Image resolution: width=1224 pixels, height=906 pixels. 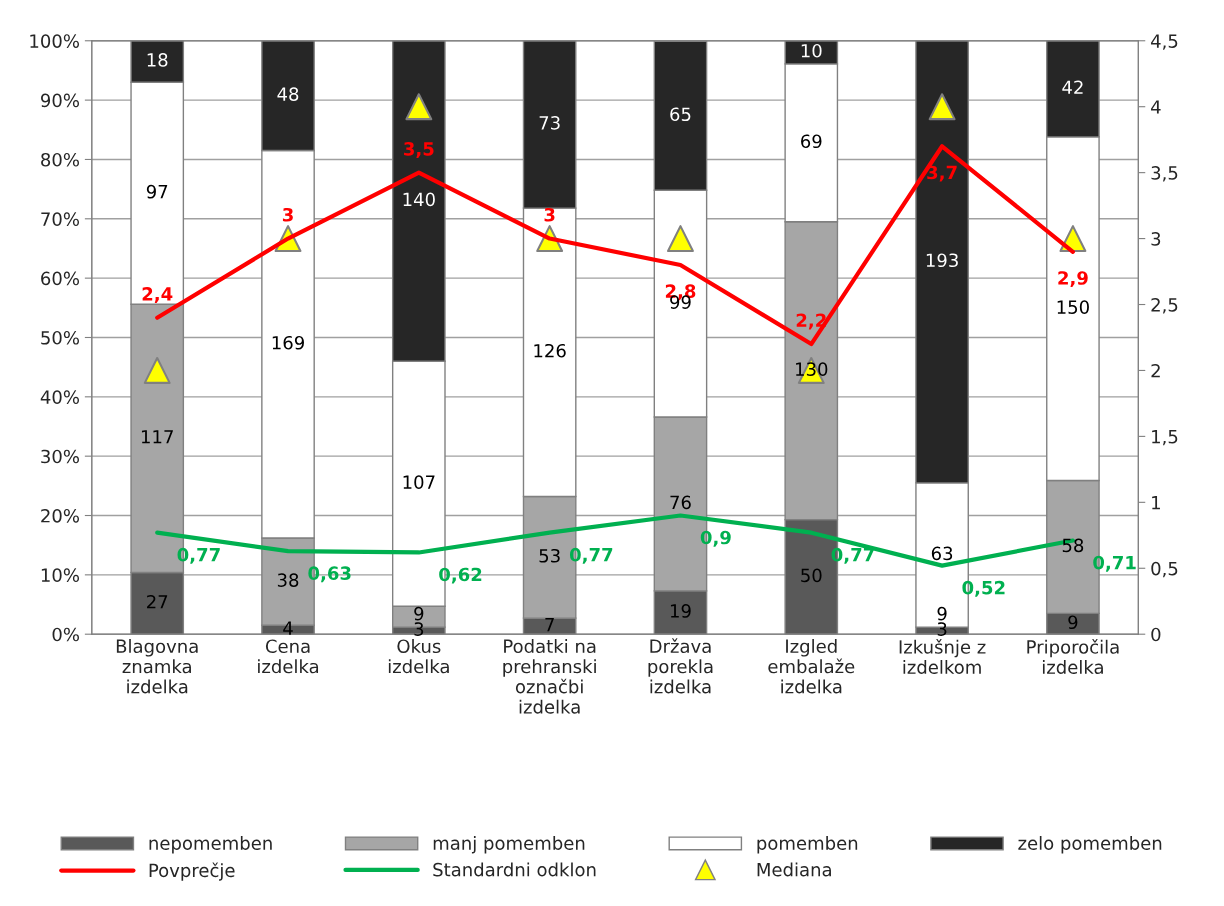 What do you see at coordinates (1156, 107) in the screenshot?
I see `y2-tick-label: 4` at bounding box center [1156, 107].